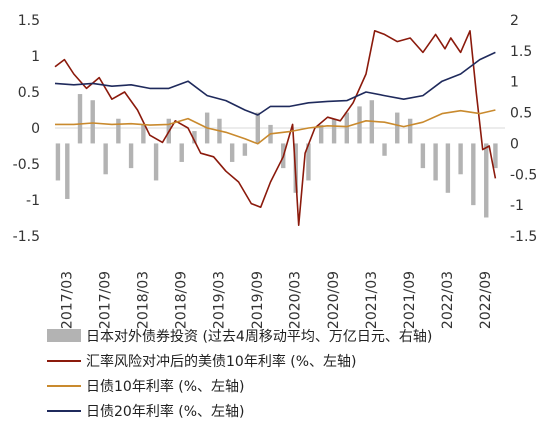 This screenshot has width=550, height=430. Describe the element at coordinates (165, 386) in the screenshot. I see `legend-label: 日债10年利率 (%、左轴)` at that location.